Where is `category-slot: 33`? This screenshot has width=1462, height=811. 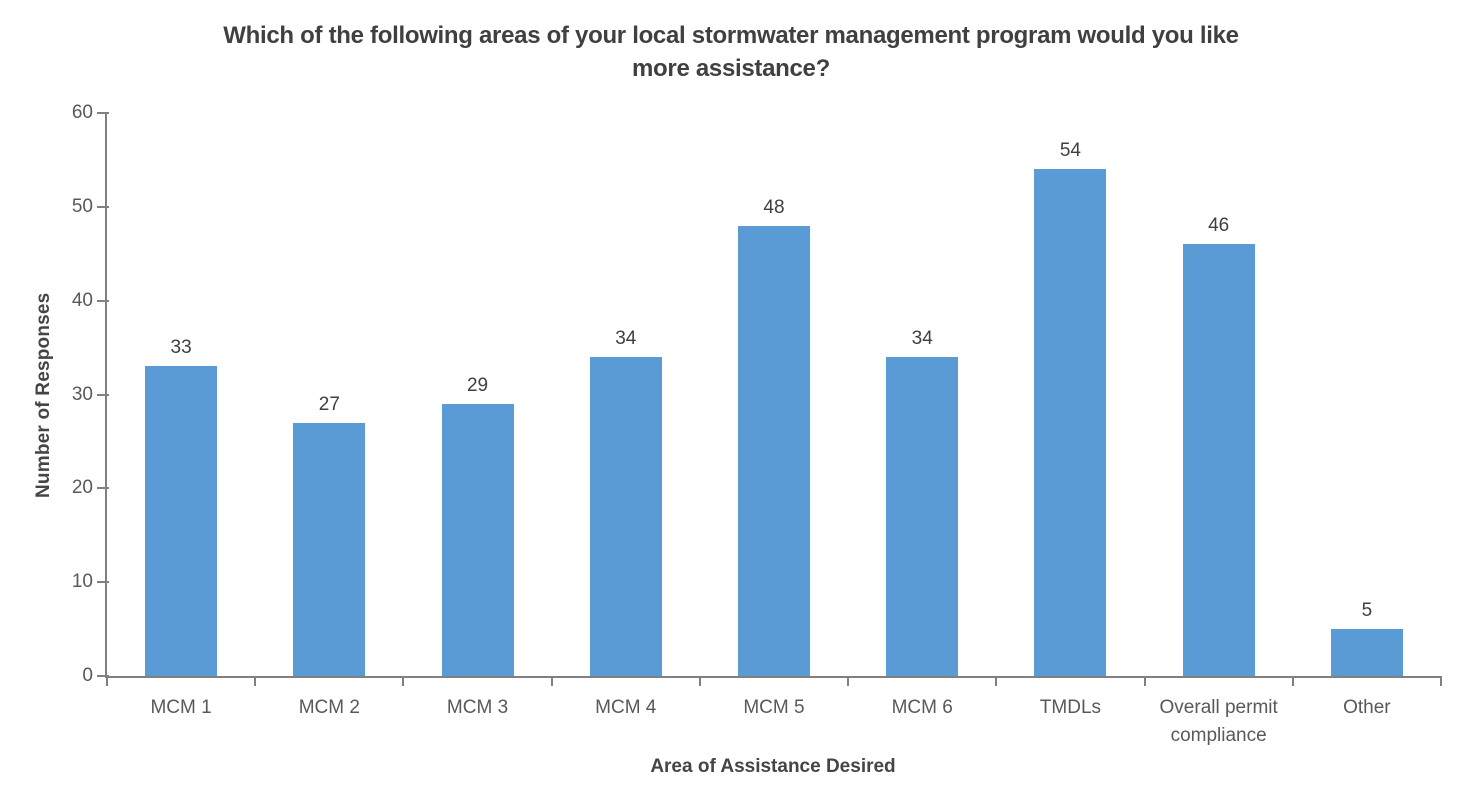 category-slot: 33 is located at coordinates (181, 394).